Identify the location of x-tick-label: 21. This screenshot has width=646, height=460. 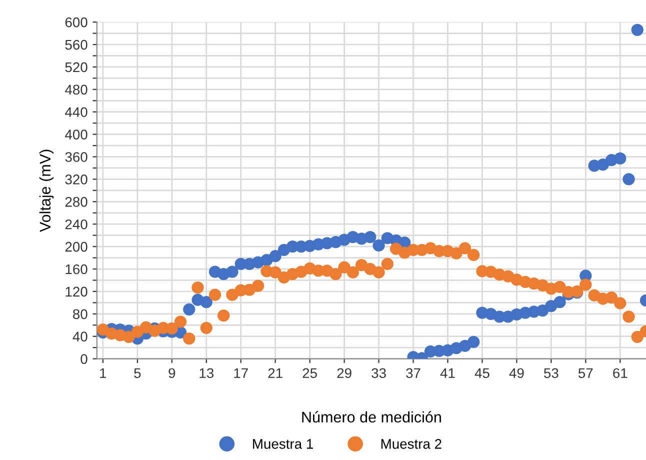
(275, 373).